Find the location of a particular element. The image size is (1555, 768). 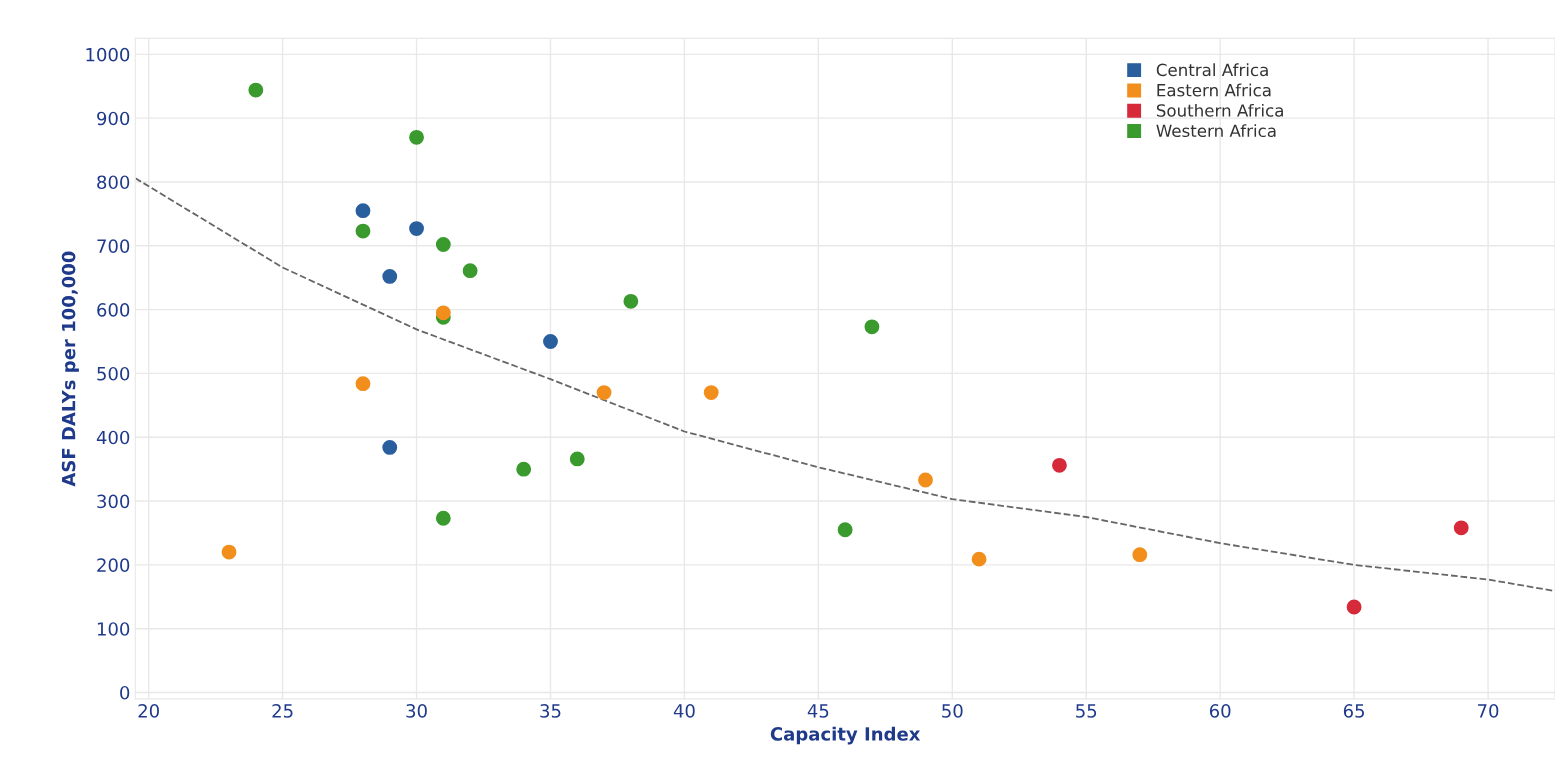

legend-label: Eastern Africa is located at coordinates (1214, 90).